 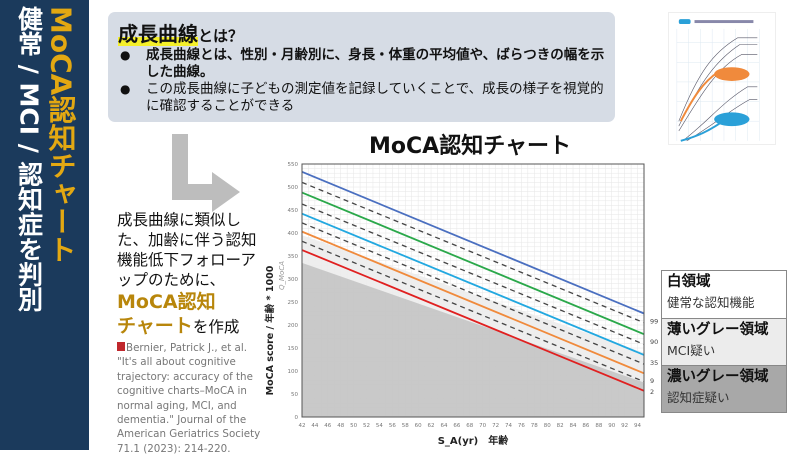 What do you see at coordinates (282, 275) in the screenshot?
I see `y-axis-label-secondary: Q_MoCA` at bounding box center [282, 275].